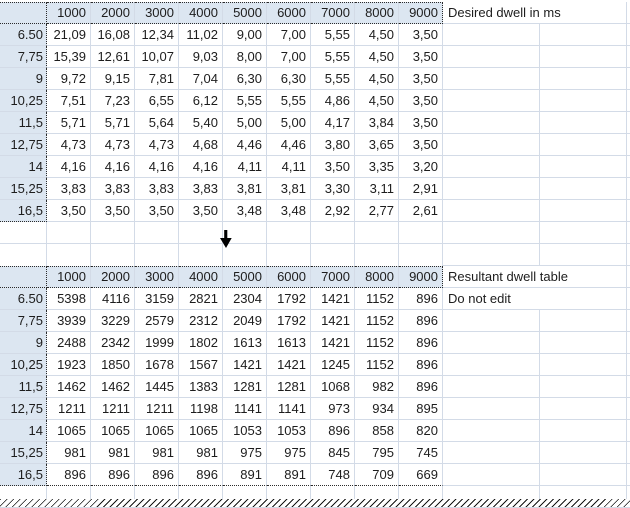 The image size is (630, 508). I want to click on cell: 4,68, so click(201, 145).